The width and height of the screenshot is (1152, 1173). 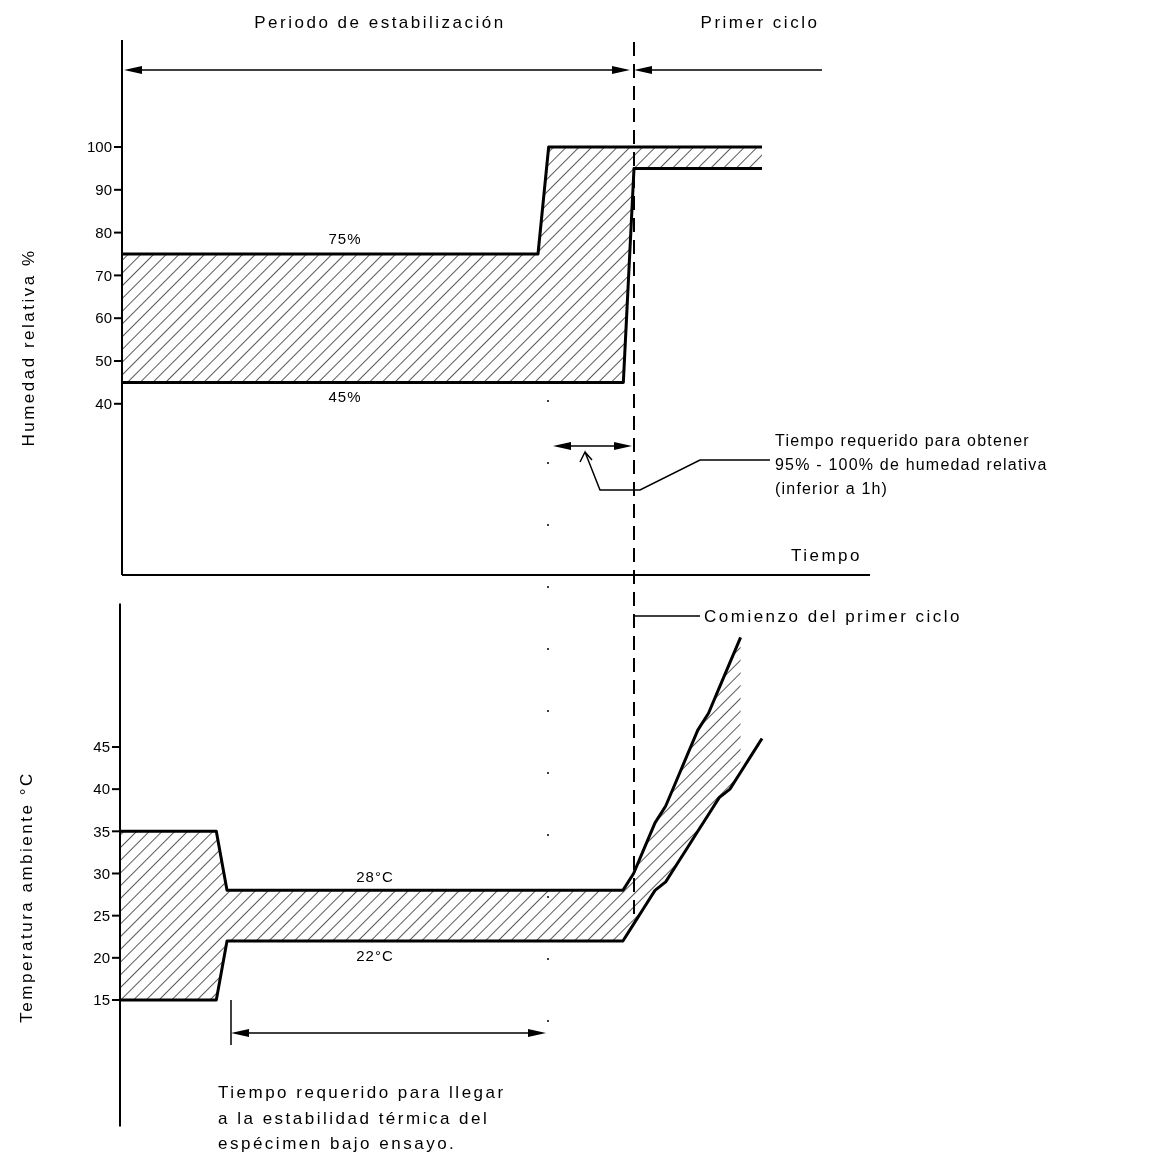 I want to click on y-axis-title: Humedad relativa %, so click(x=28, y=347).